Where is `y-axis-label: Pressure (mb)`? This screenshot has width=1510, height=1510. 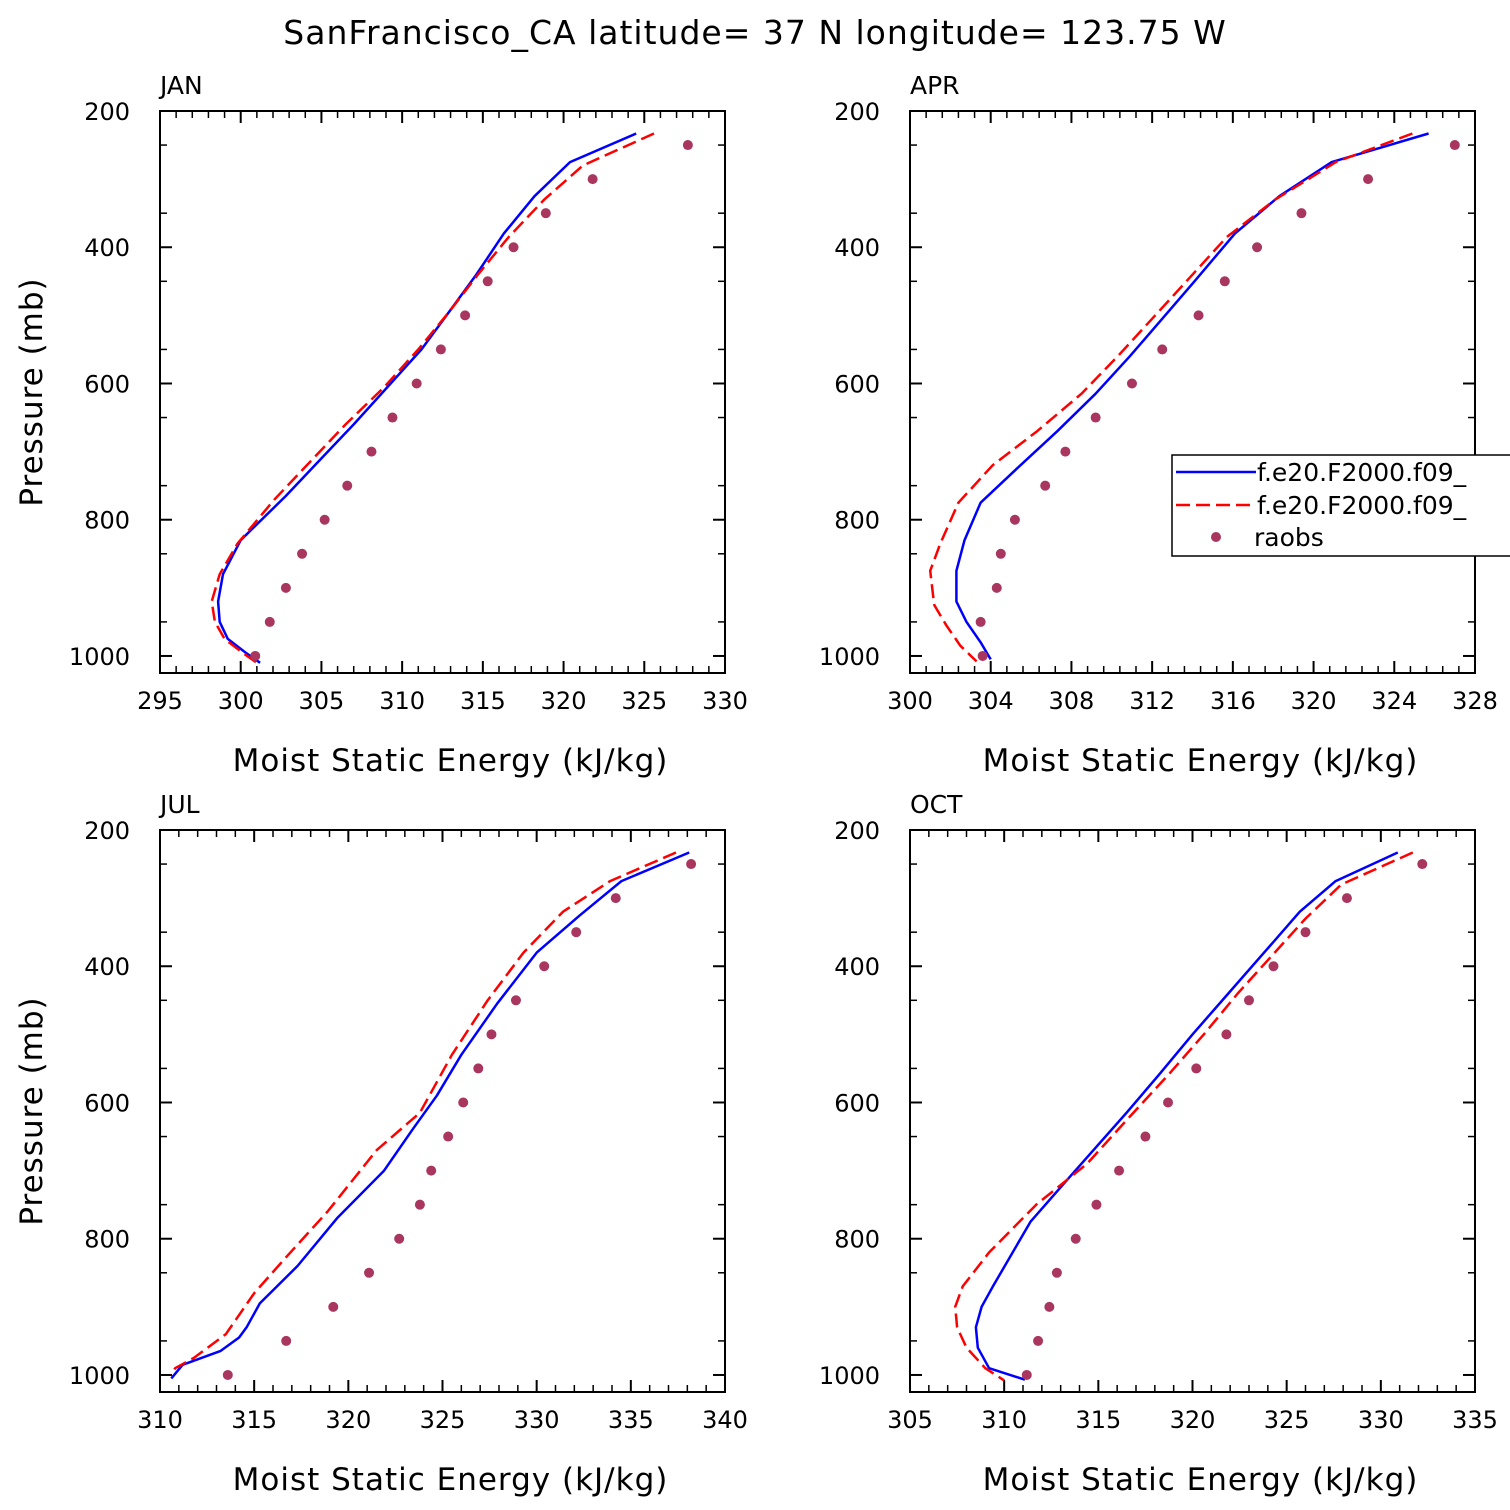 y-axis-label: Pressure (mb) is located at coordinates (32, 391).